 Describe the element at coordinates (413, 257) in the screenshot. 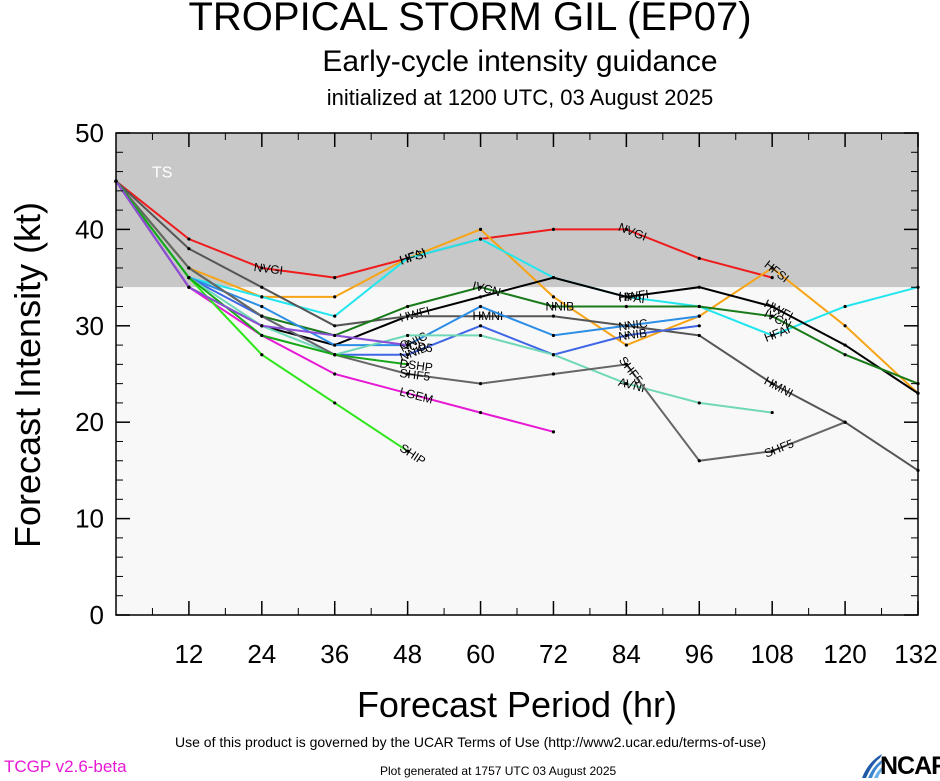

I see `series-label: HFSI` at that location.